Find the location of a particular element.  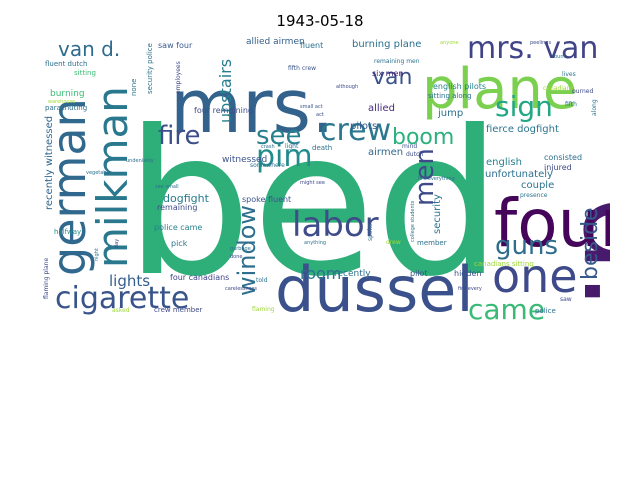

cloud-word: room is located at coordinates (320, 273).